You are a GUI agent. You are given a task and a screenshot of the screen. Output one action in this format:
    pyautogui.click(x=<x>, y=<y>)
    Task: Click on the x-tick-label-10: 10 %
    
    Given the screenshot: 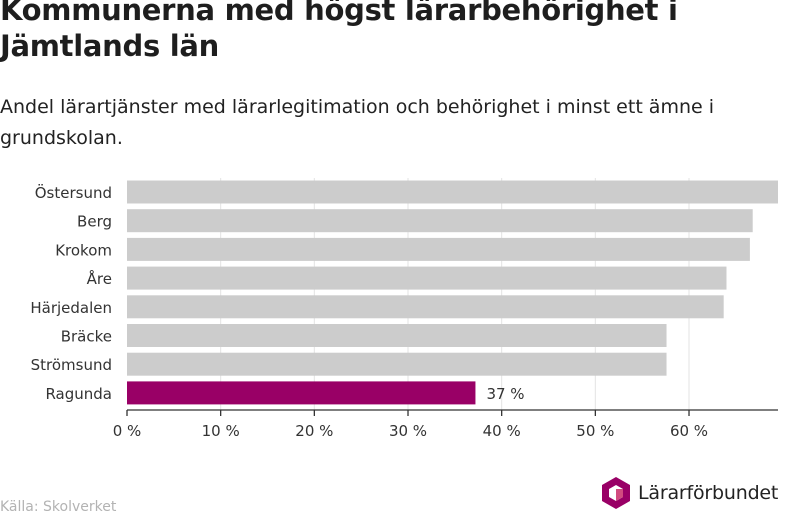 What is the action you would take?
    pyautogui.click(x=221, y=431)
    